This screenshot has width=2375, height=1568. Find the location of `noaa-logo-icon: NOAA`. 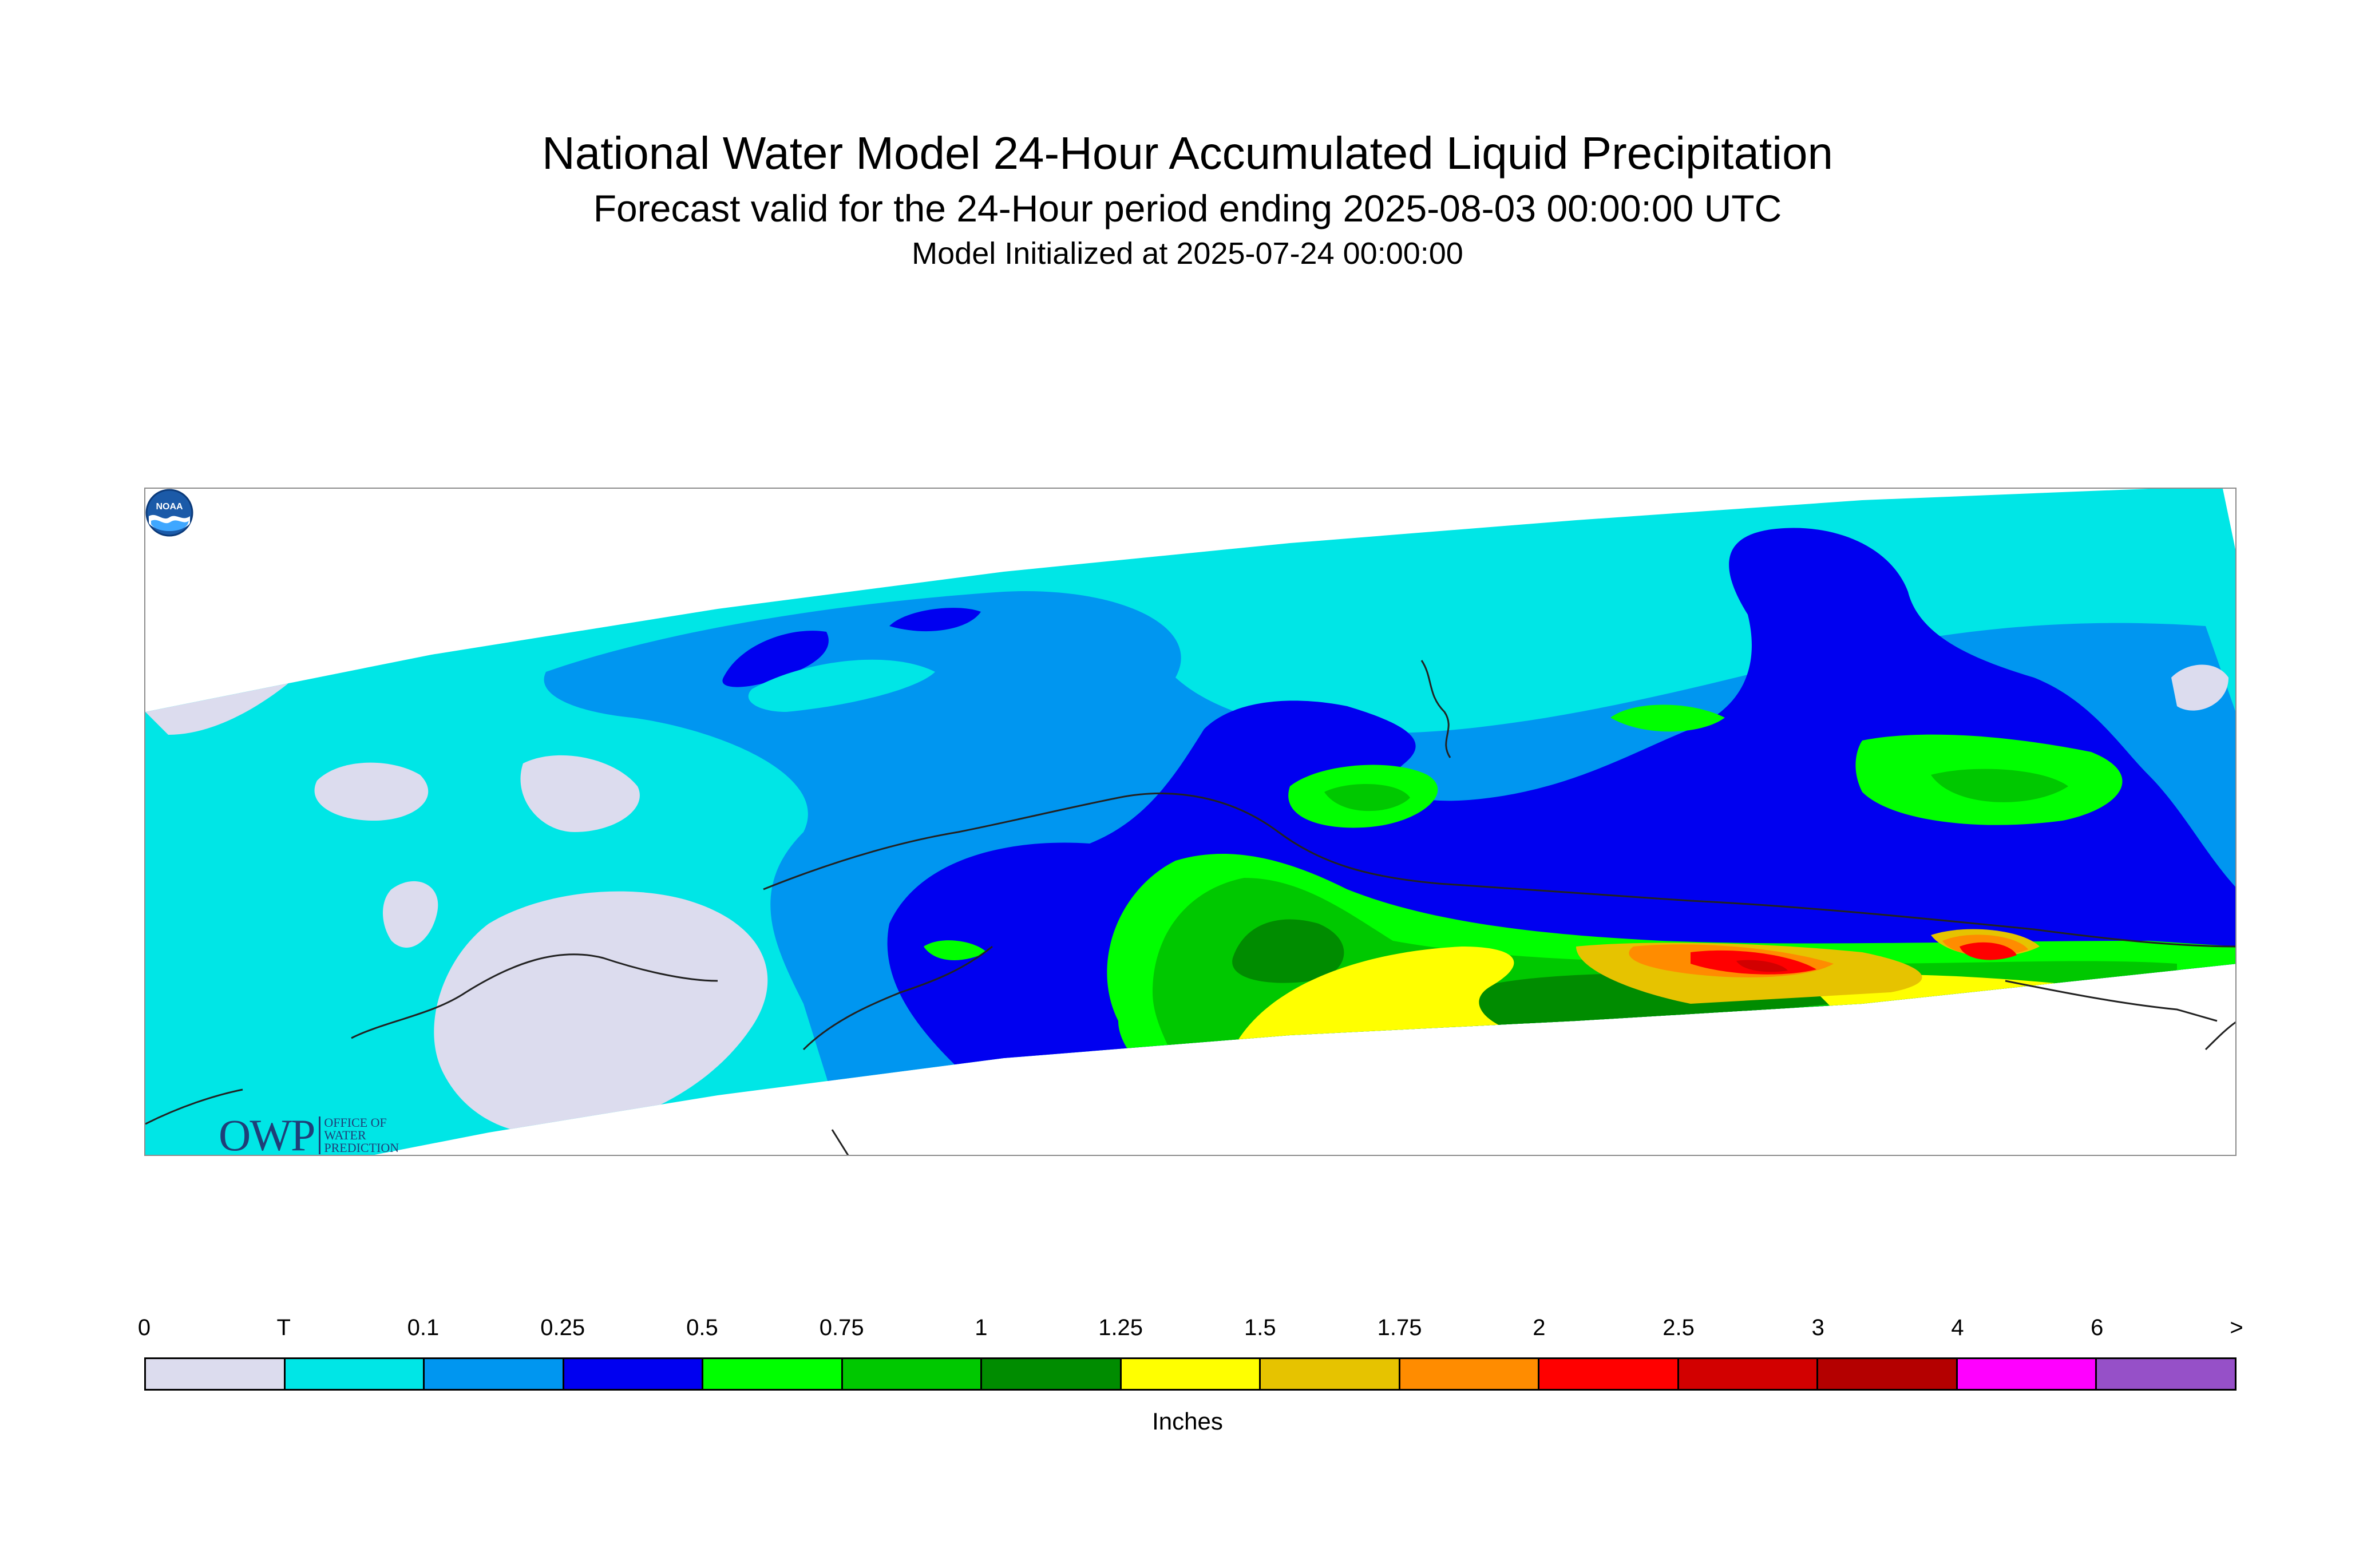

noaa-logo-icon: NOAA is located at coordinates (169, 513).